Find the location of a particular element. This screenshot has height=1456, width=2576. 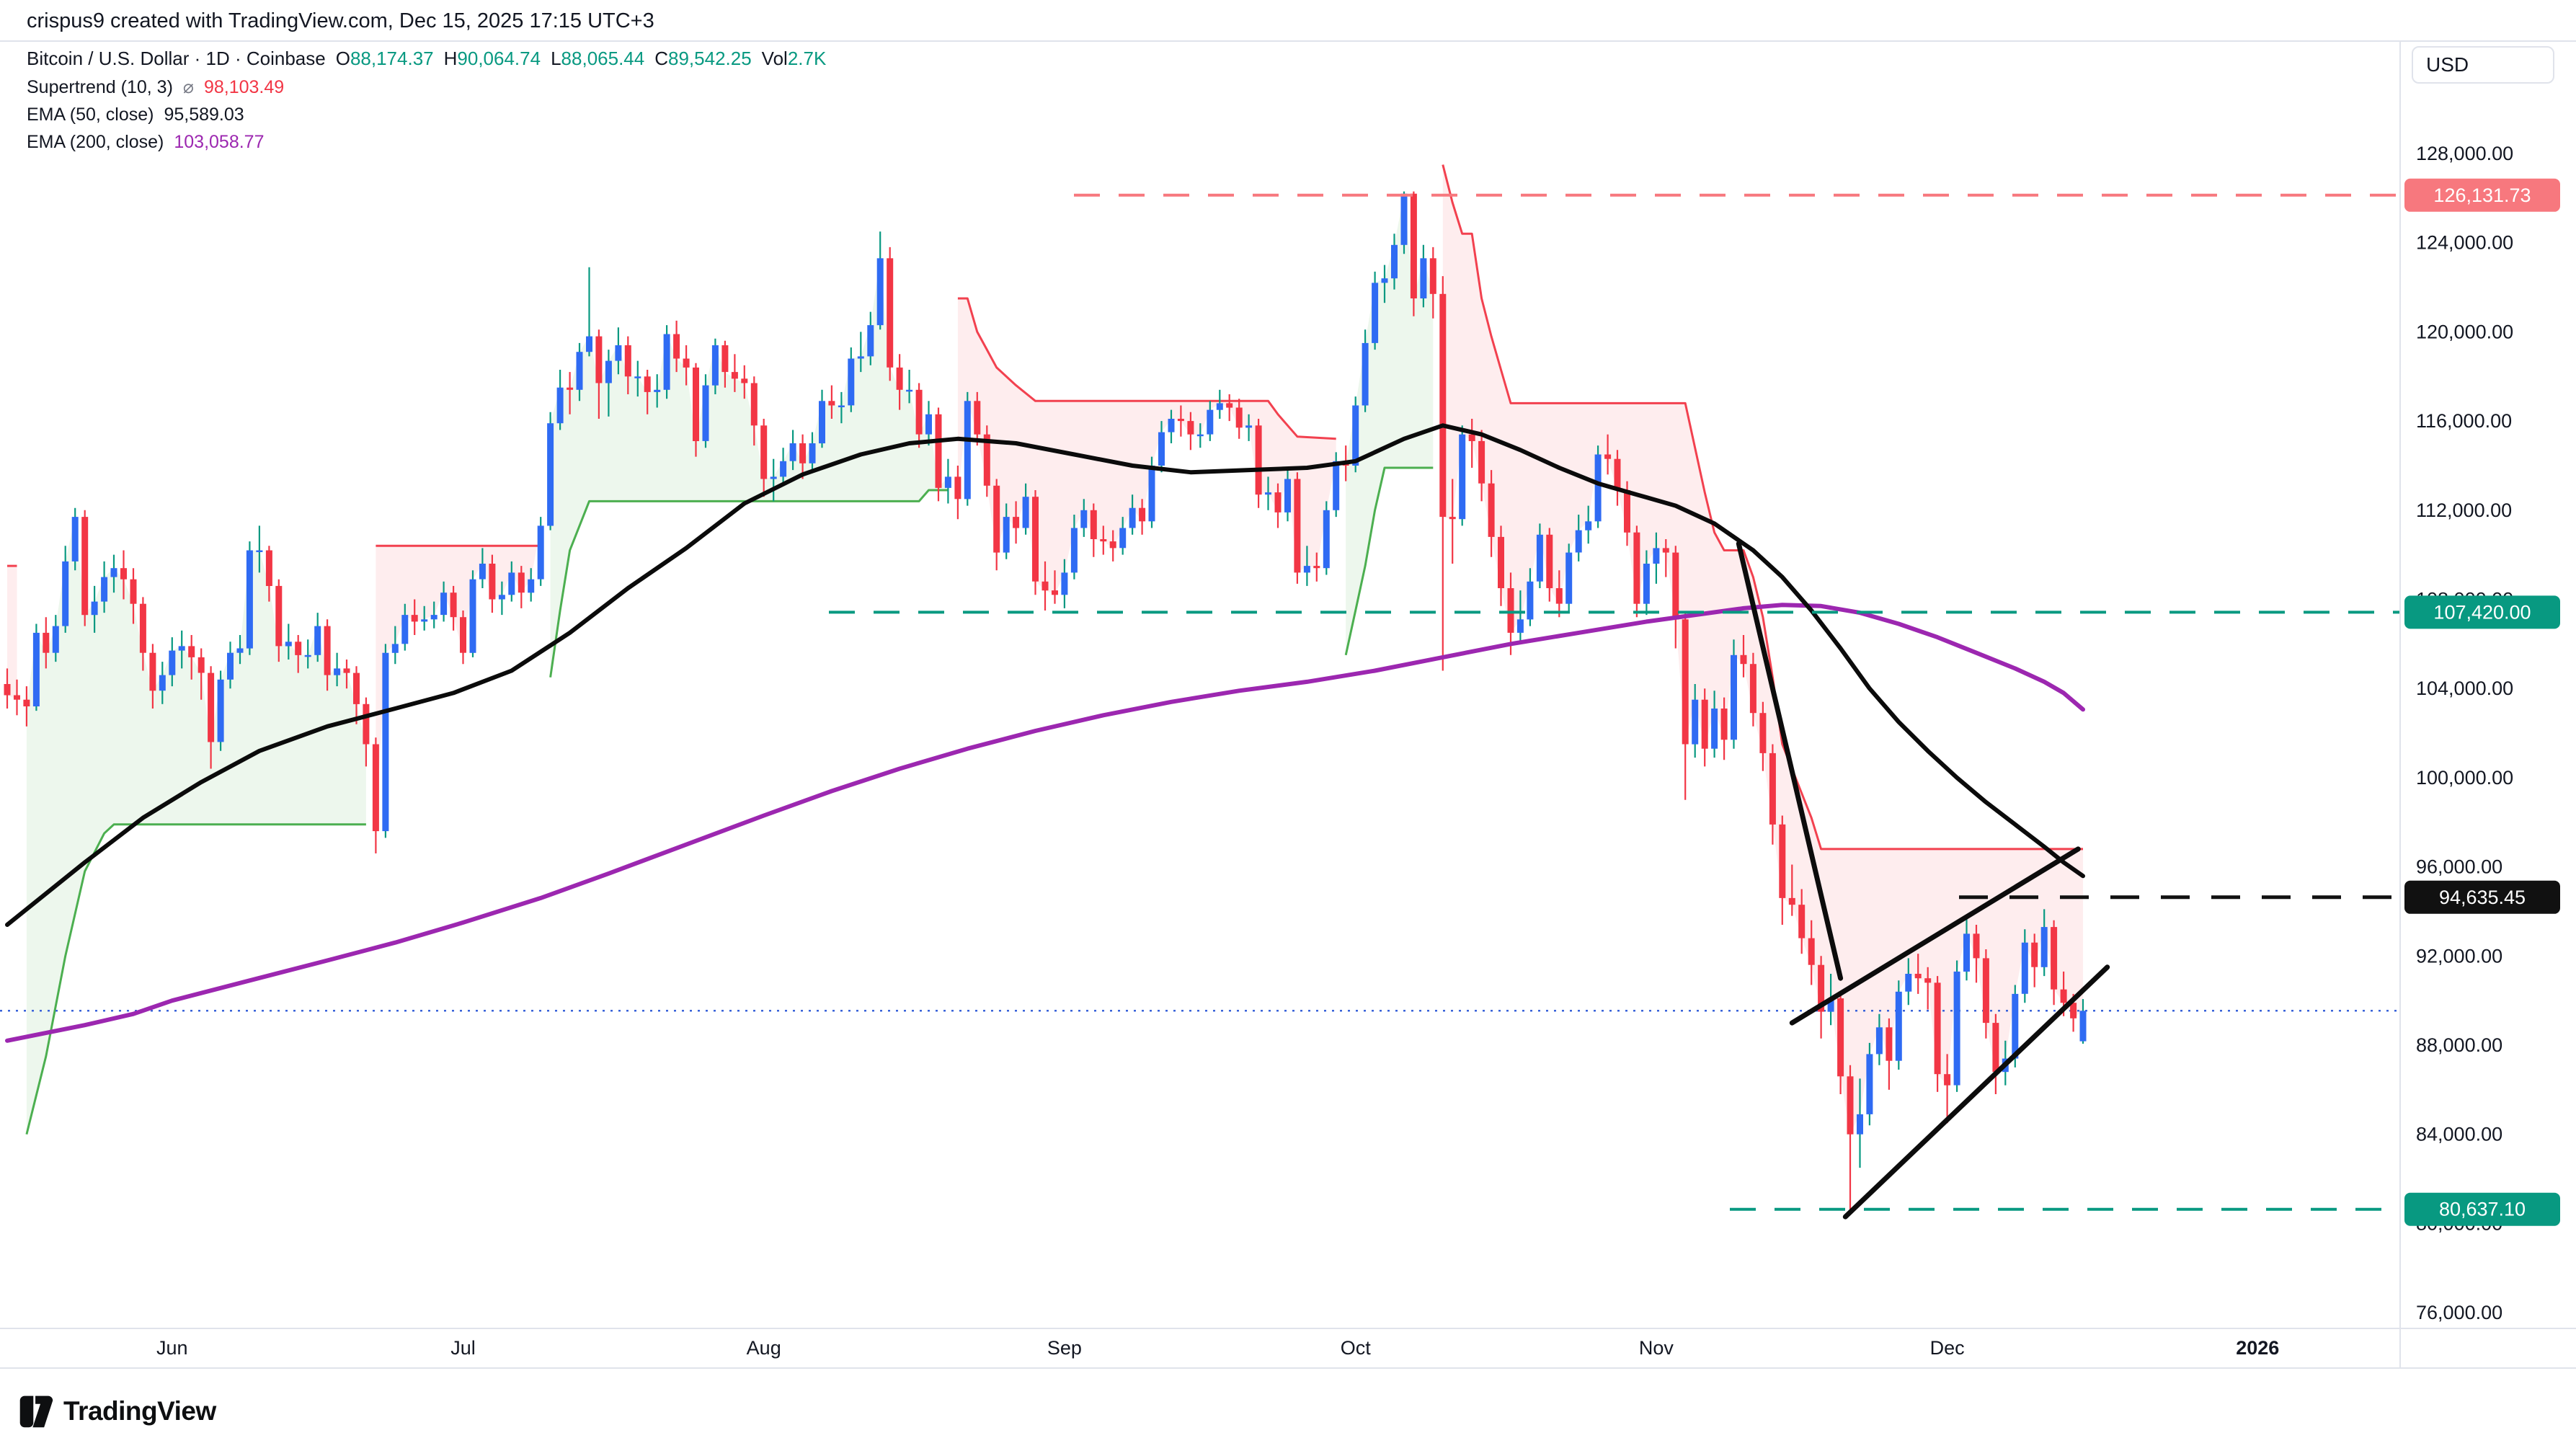

price-label-boxes: 126,131.73 107,420.00 94,635.45 80,637.10 is located at coordinates (2482, 702).